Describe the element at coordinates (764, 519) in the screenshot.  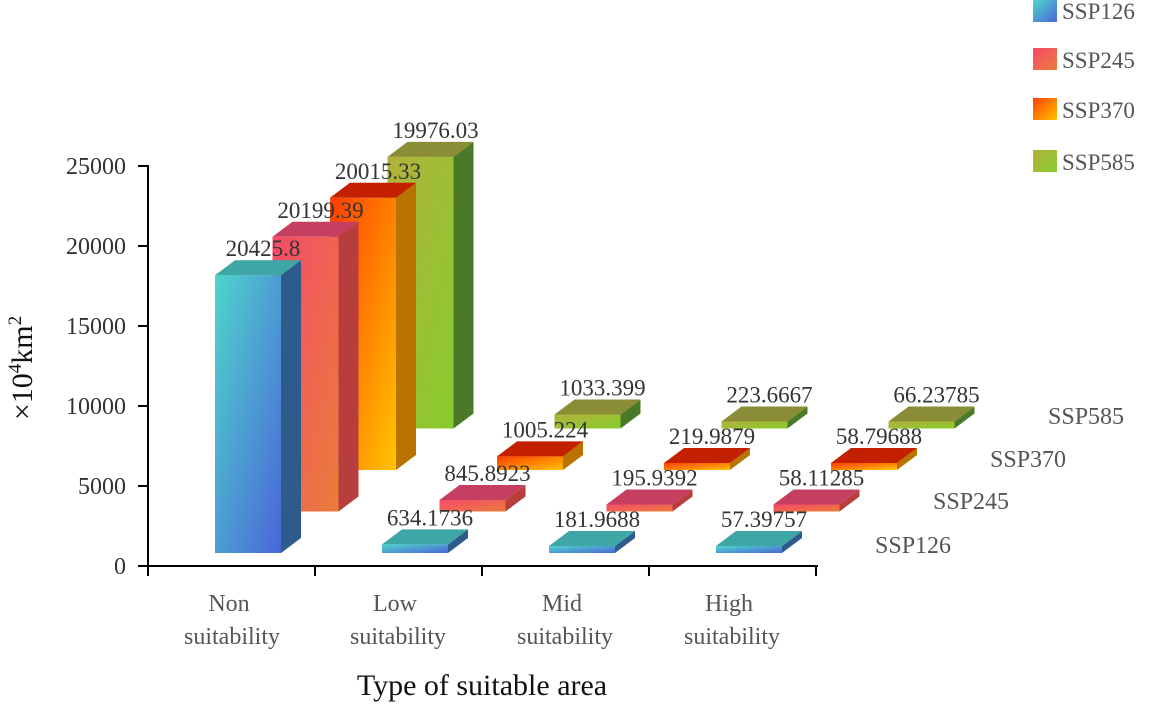
I see `value-label-ssp126-3: 57.39757` at that location.